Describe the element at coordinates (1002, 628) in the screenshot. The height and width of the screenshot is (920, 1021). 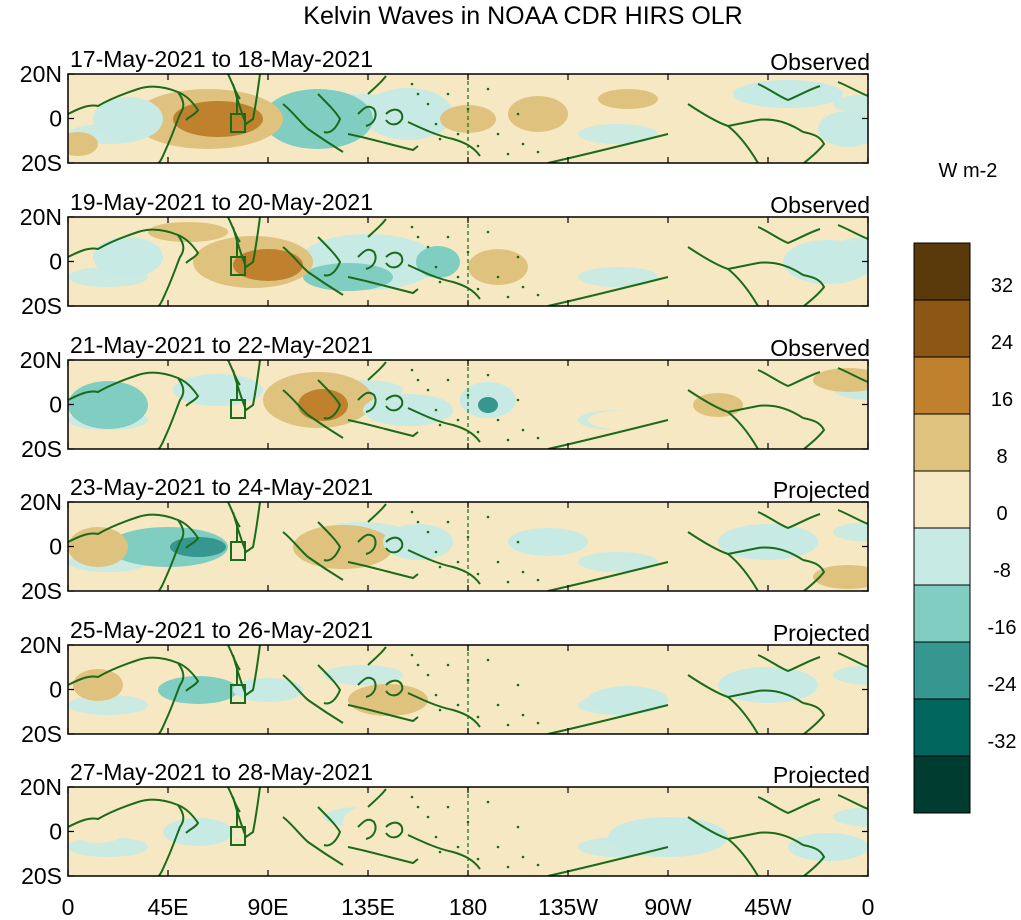
I see `colorbar-tick-label: -16` at that location.